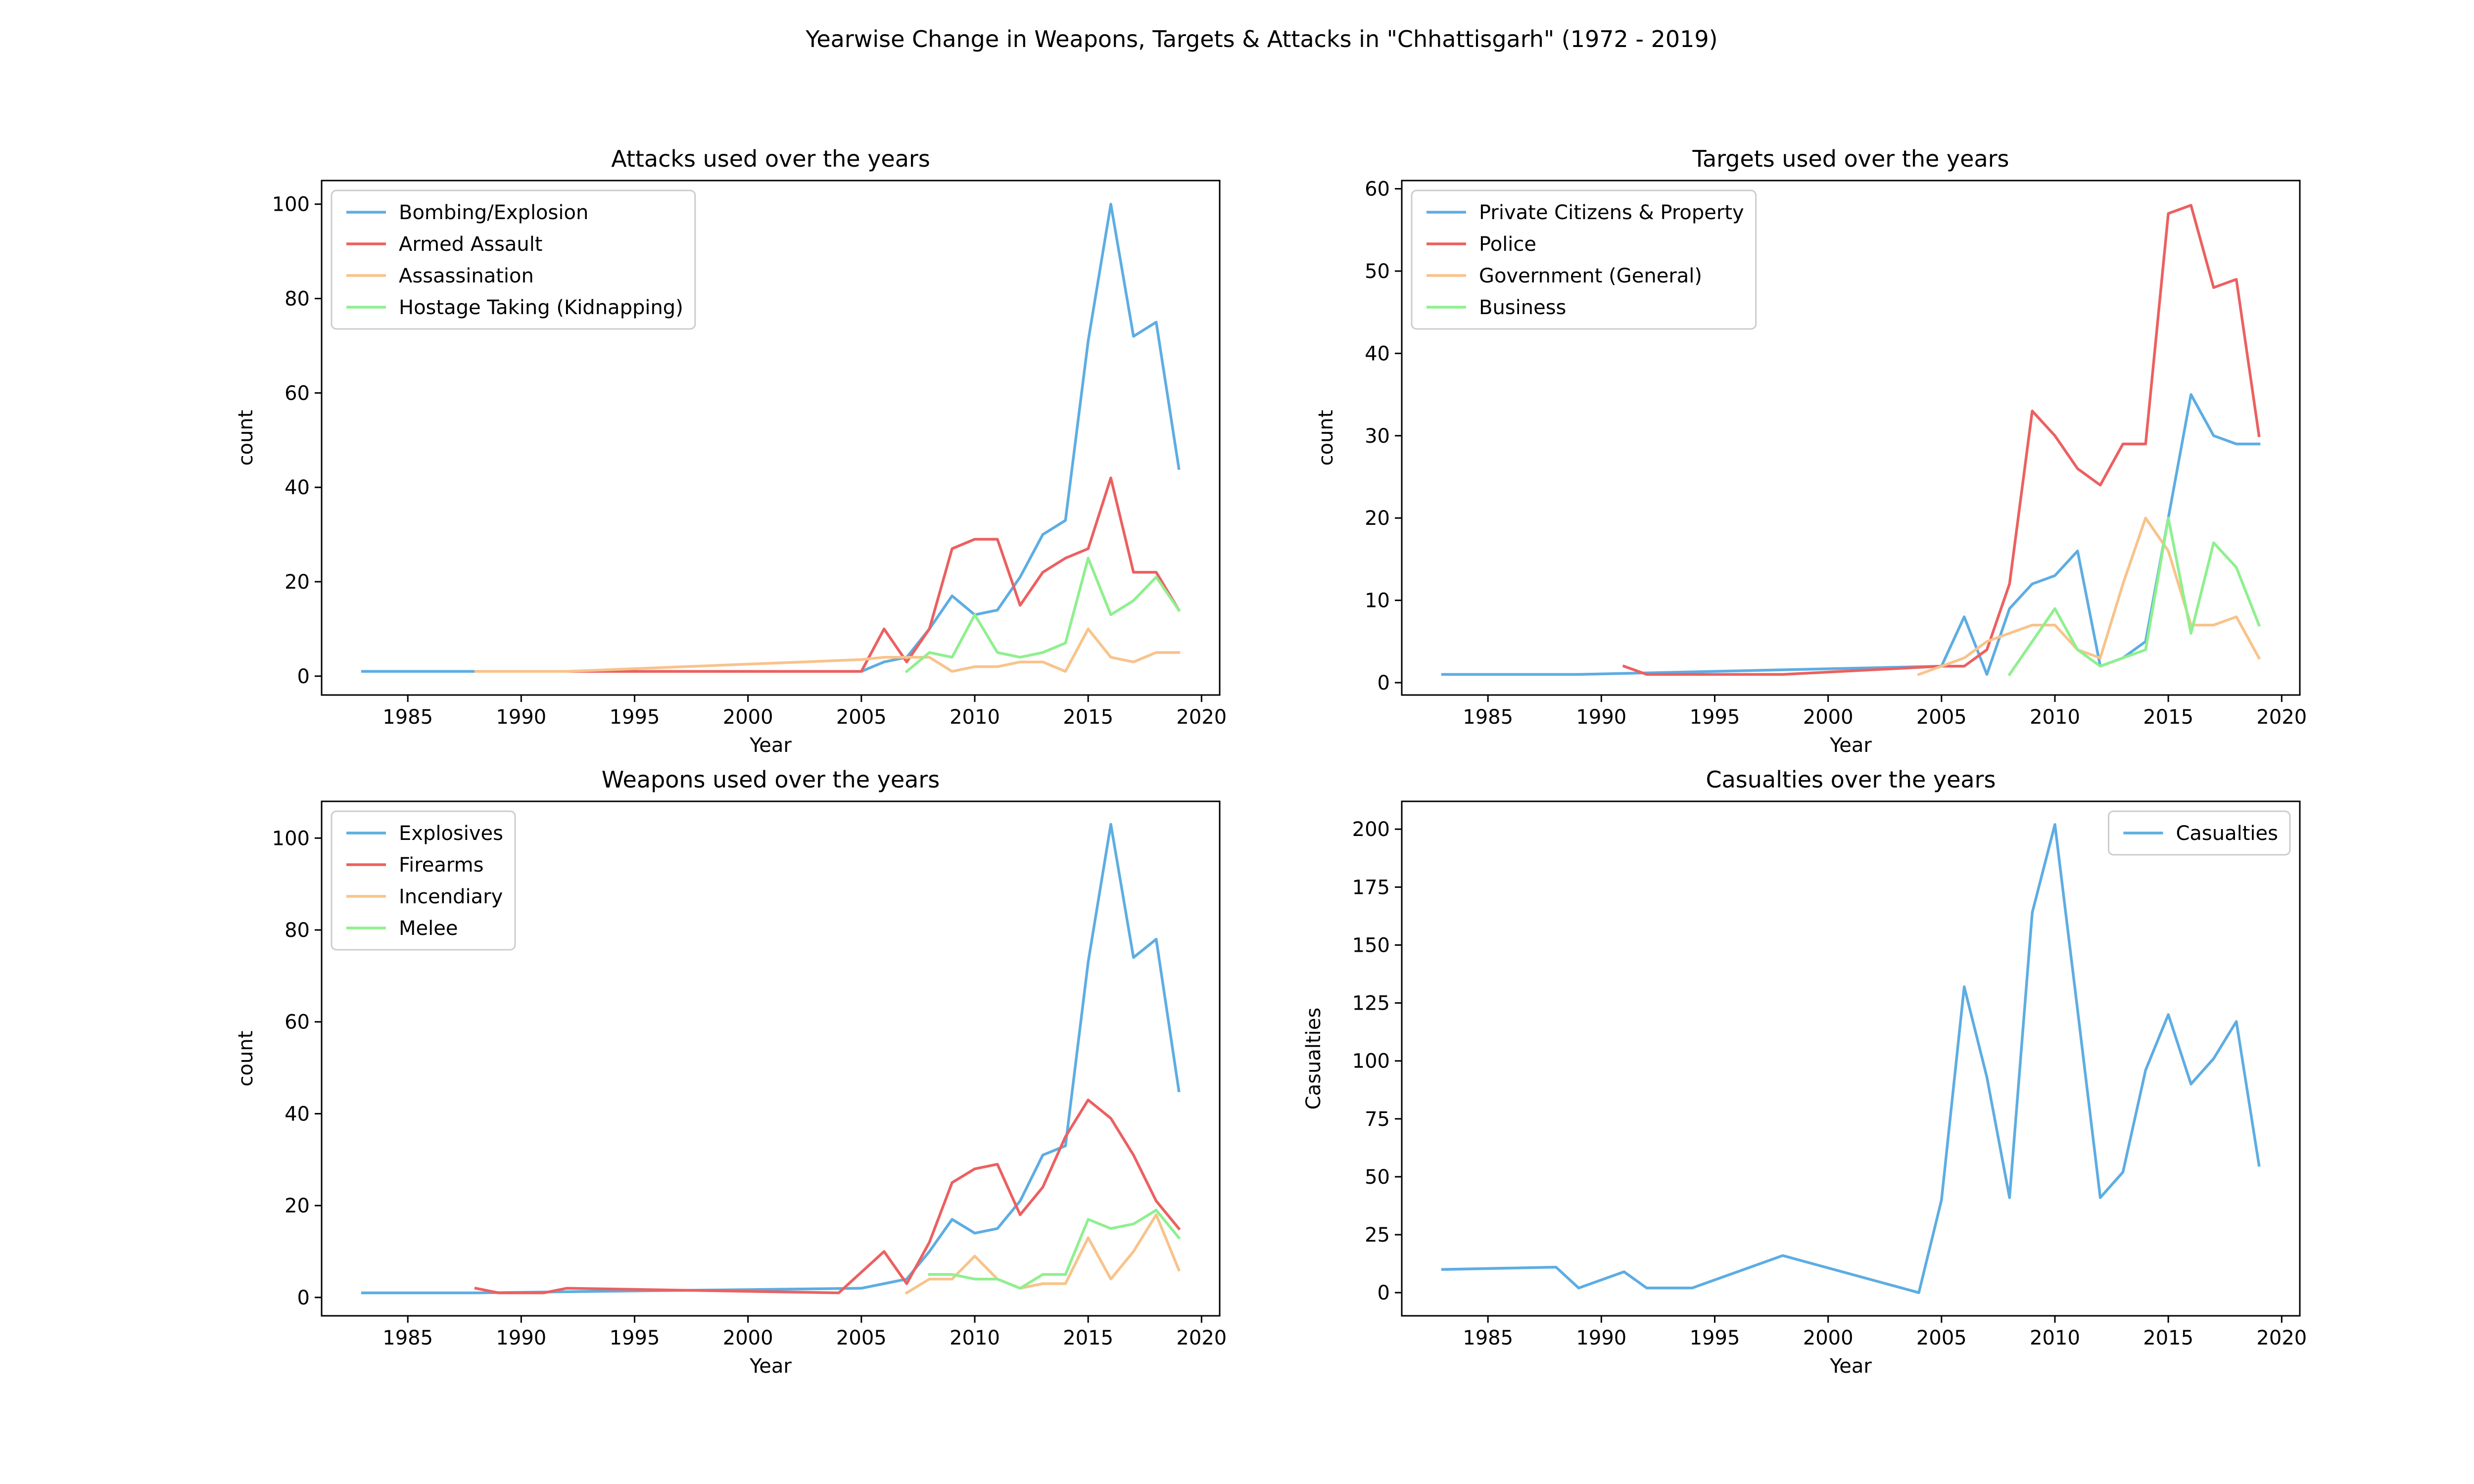  Describe the element at coordinates (1088, 717) in the screenshot. I see `attacks-x-tick-label: 2015` at that location.